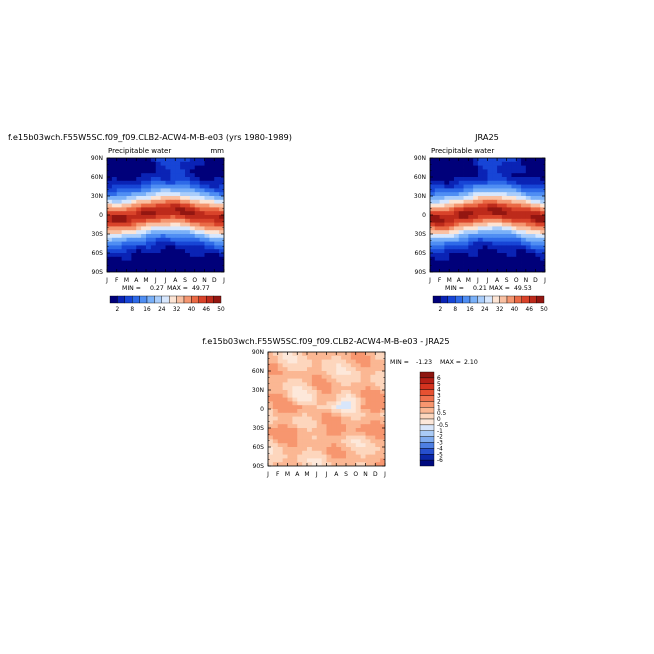 This screenshot has height=654, width=654. I want to click on panel-diff-max-label: MAX =, so click(450, 362).